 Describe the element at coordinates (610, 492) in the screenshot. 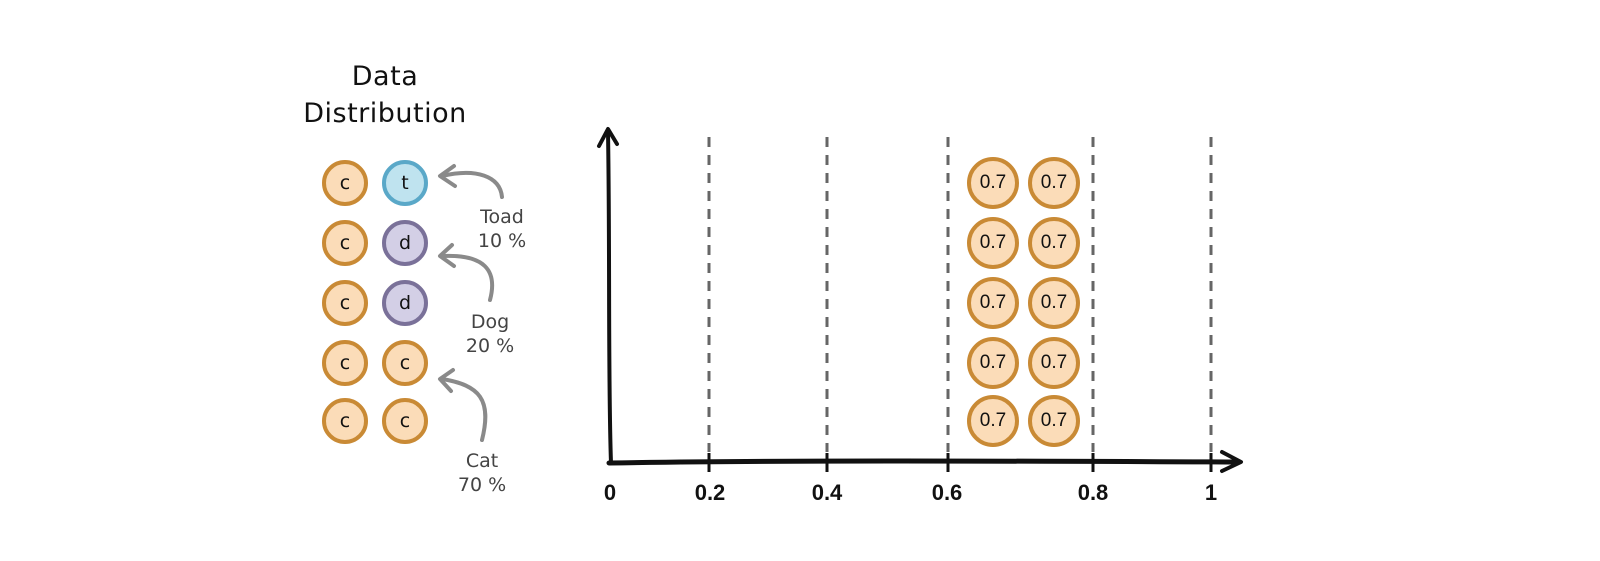

I see `tick-label-0: 0` at that location.